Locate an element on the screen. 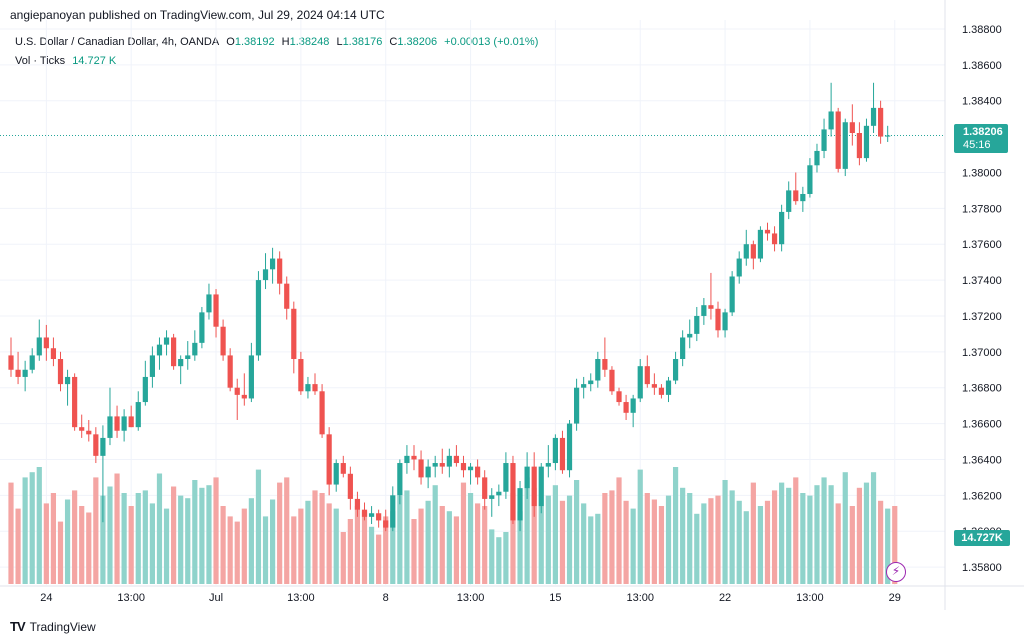  x-tick-label: 24 is located at coordinates (46, 598).